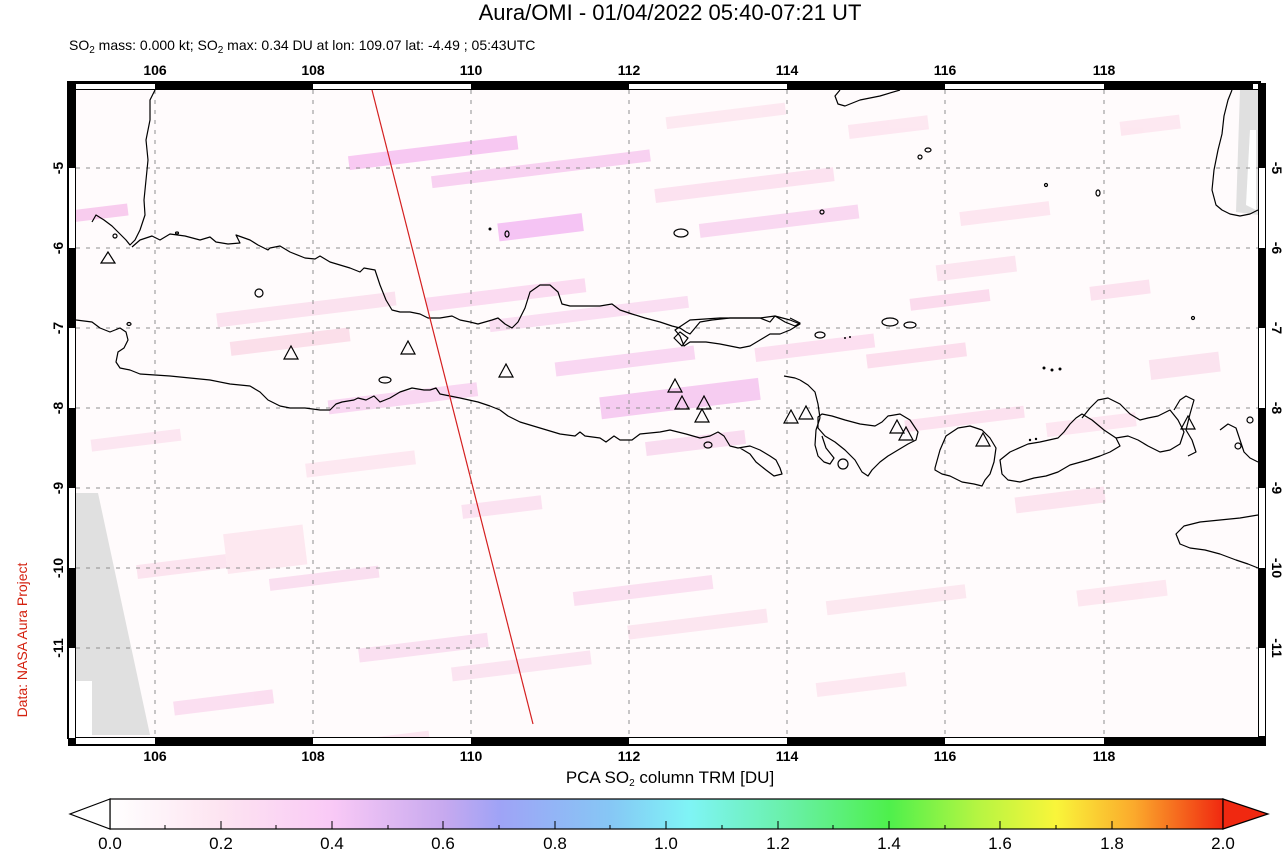 This screenshot has width=1288, height=855. What do you see at coordinates (1277, 248) in the screenshot?
I see `lat-label-right: -6` at bounding box center [1277, 248].